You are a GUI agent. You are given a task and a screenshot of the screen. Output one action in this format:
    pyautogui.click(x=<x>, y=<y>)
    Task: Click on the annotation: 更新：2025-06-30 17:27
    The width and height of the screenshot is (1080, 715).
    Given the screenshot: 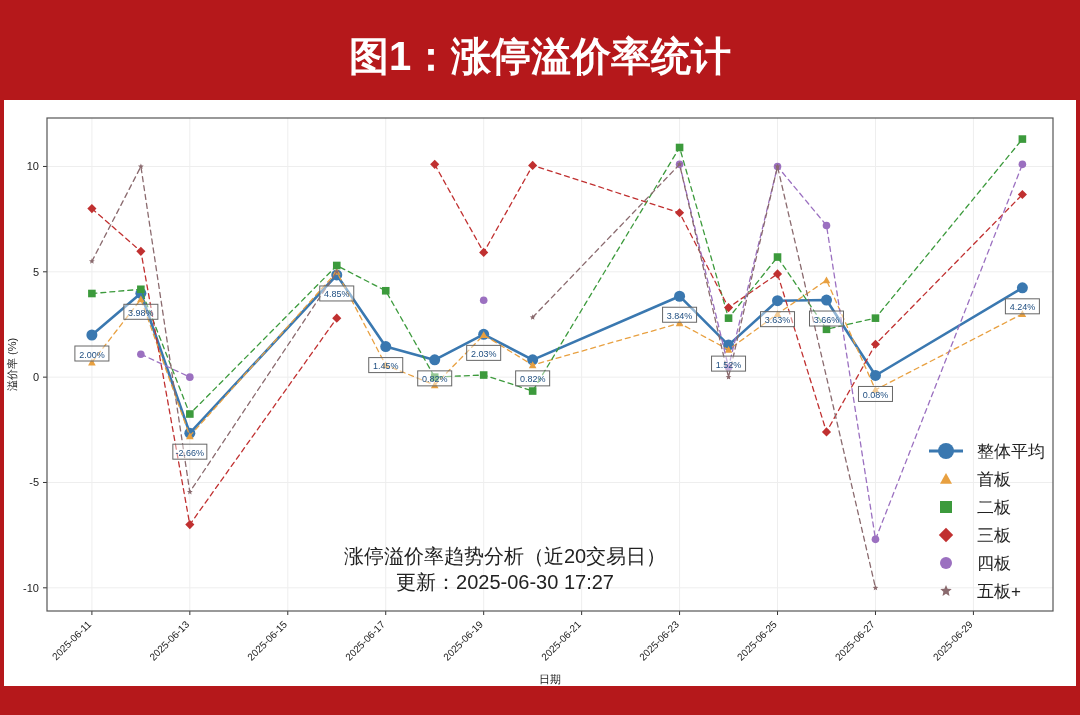 What is the action you would take?
    pyautogui.click(x=505, y=582)
    